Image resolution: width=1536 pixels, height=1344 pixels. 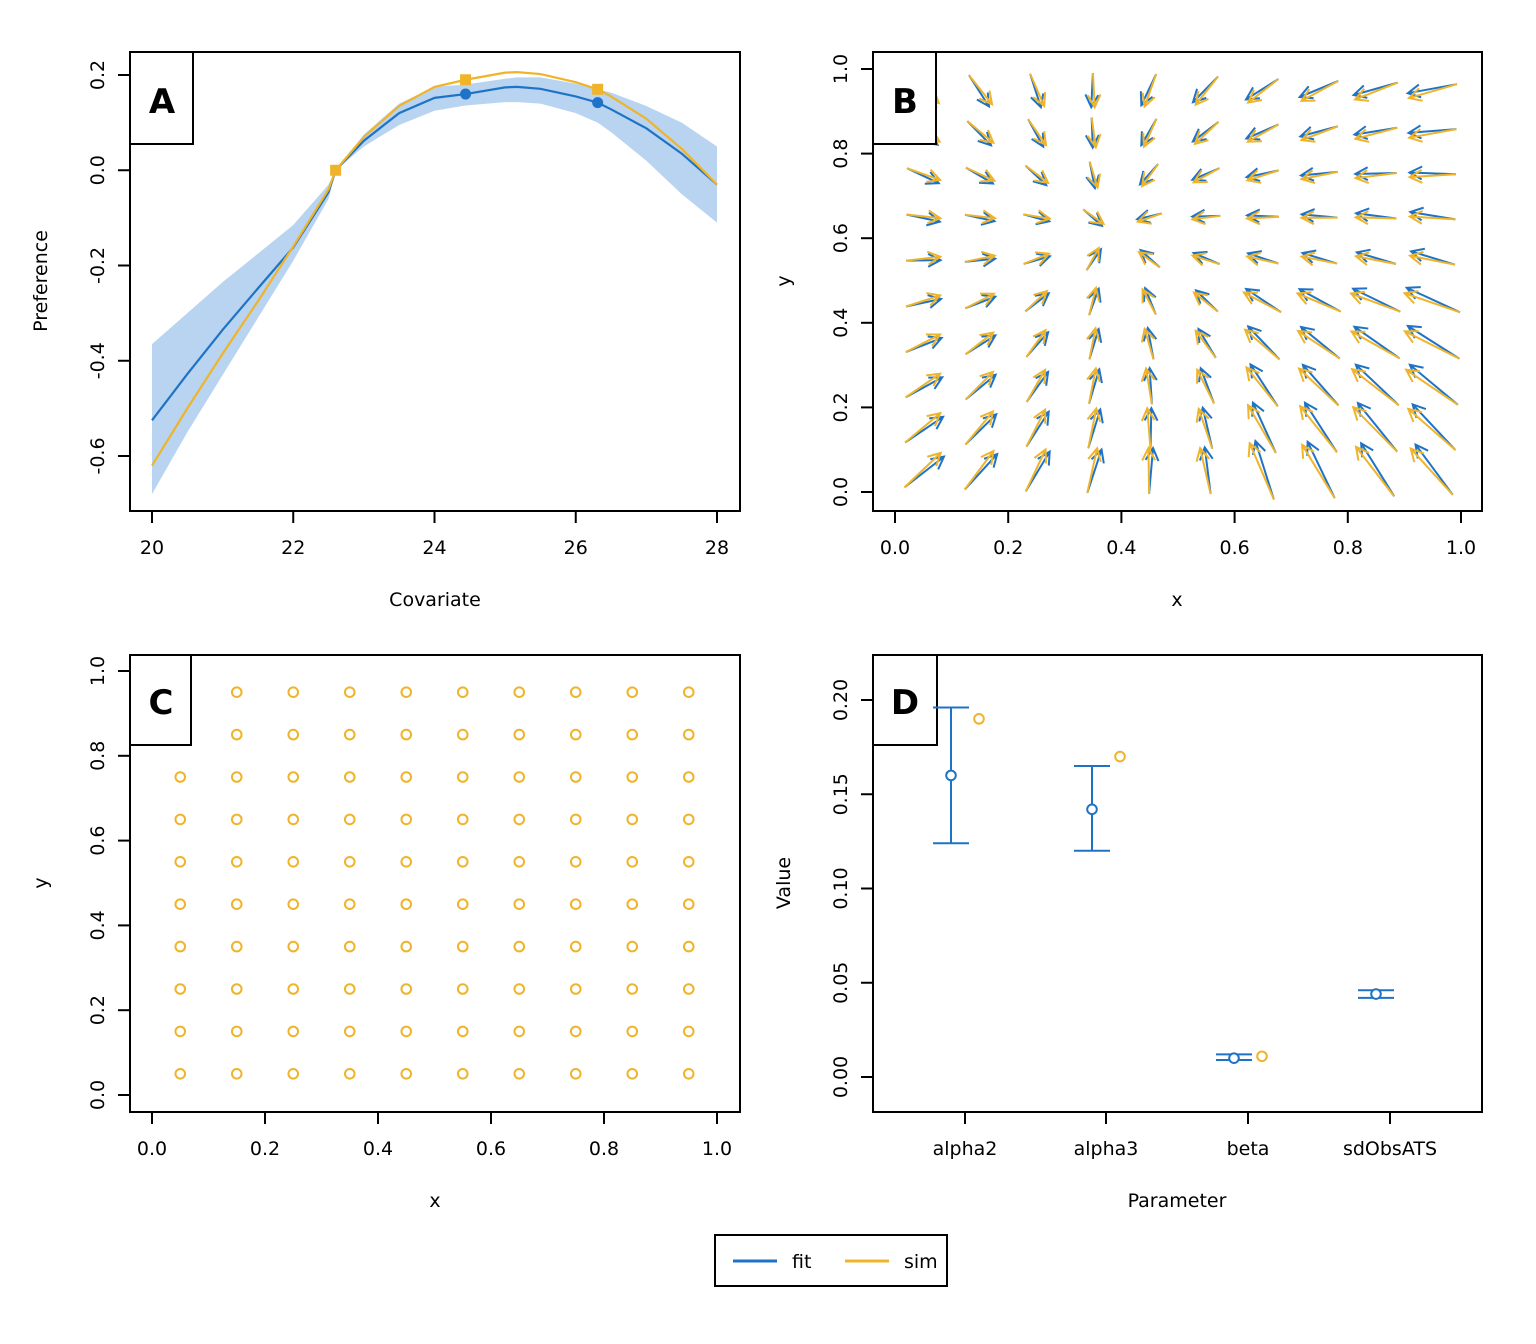 I want to click on panel-d-tag: D, so click(x=905, y=703).